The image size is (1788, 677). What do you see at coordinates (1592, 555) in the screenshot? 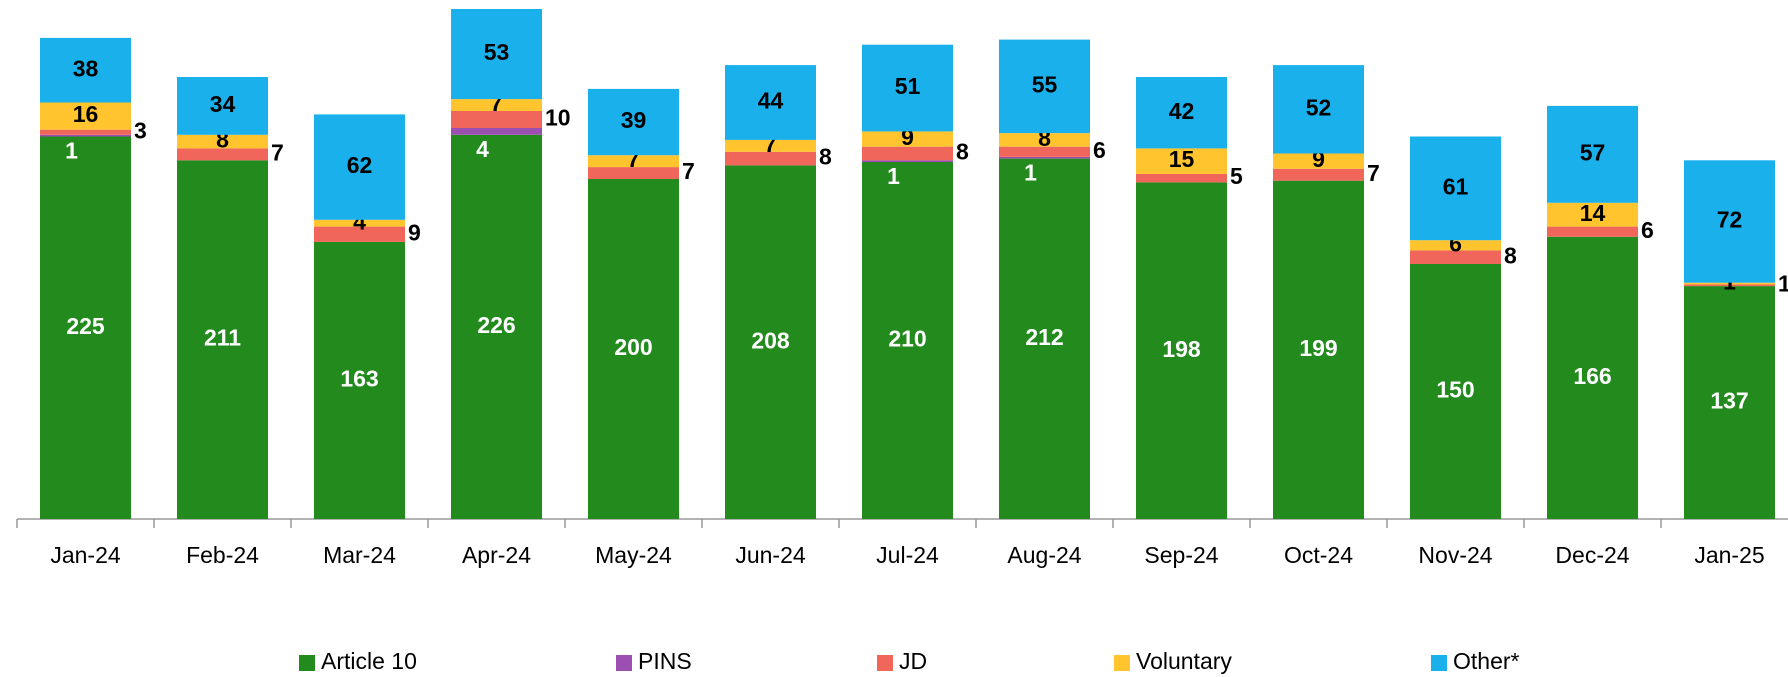
I see `x-tick-label: Dec-24` at bounding box center [1592, 555].